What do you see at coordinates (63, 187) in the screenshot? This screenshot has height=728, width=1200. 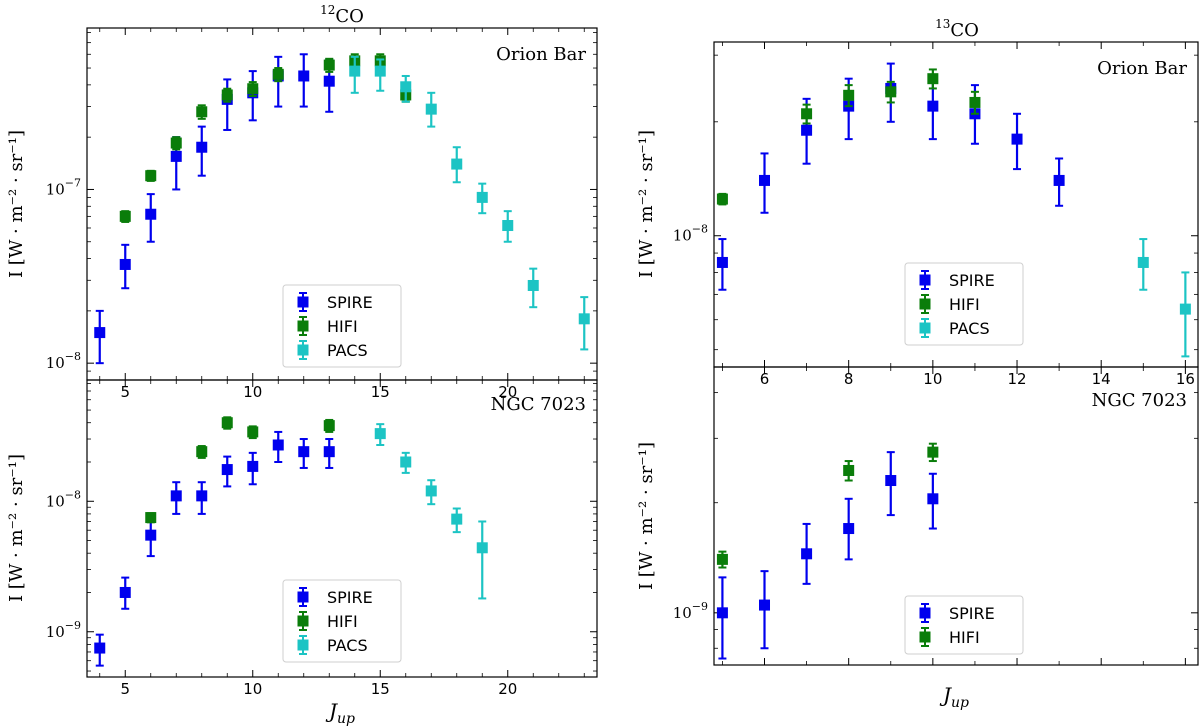 I see `y-tick-label: 10⁻⁷` at bounding box center [63, 187].